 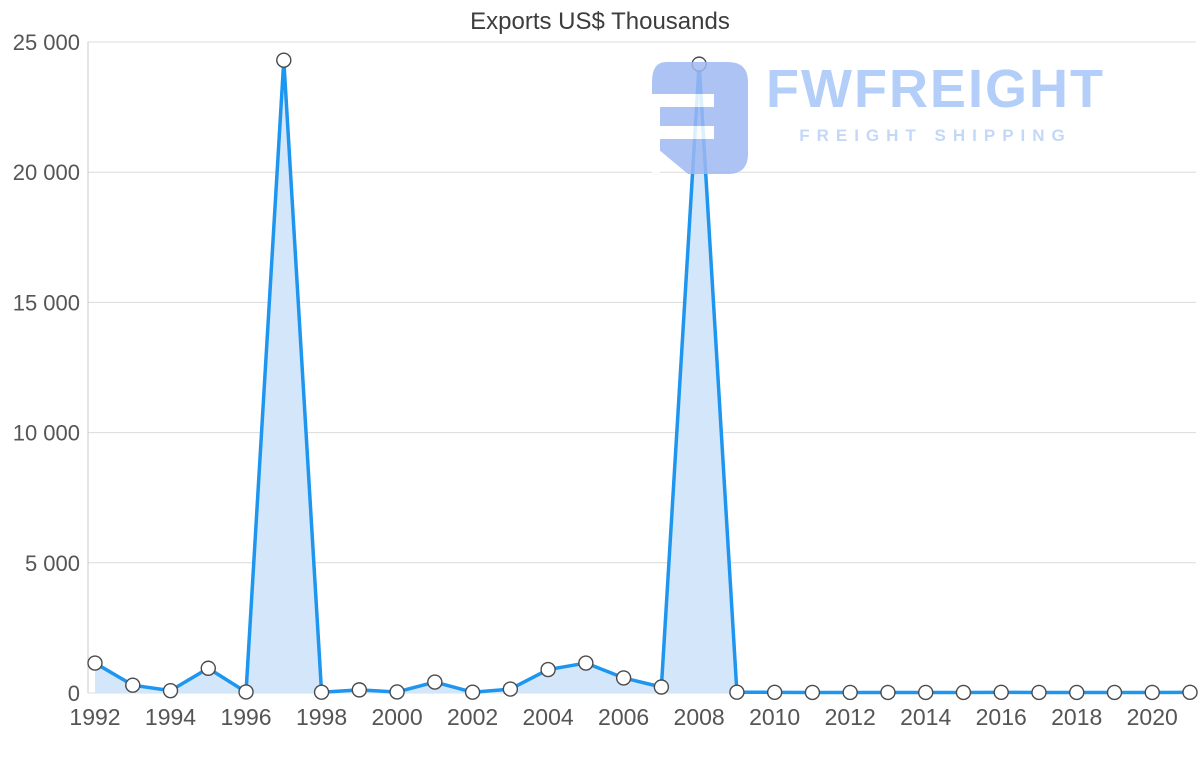 What do you see at coordinates (1152, 717) in the screenshot?
I see `x-tick-label: 2020` at bounding box center [1152, 717].